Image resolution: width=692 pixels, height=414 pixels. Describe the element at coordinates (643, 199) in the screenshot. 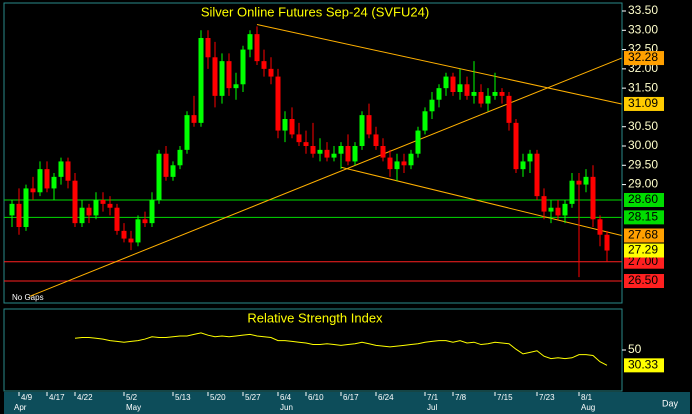

I see `level-label: 28.60` at that location.